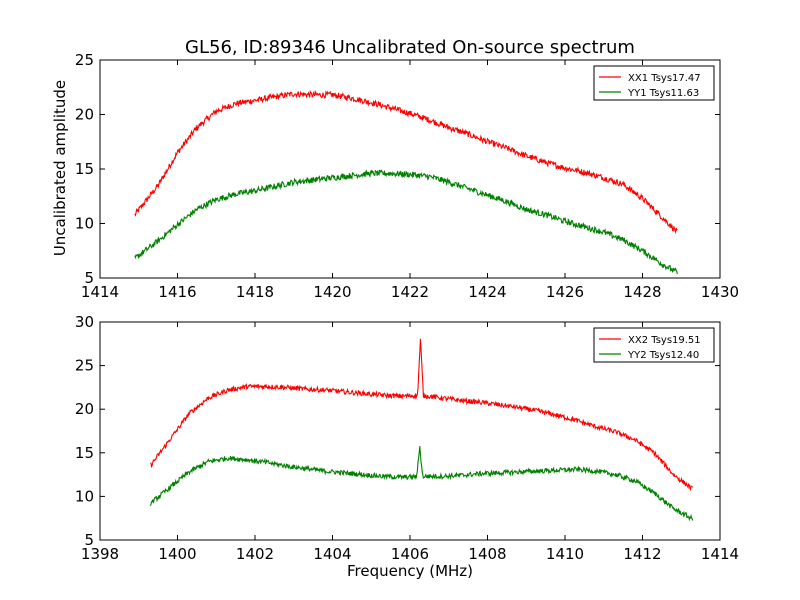  What do you see at coordinates (642, 292) in the screenshot?
I see `x-tick-label: 1428` at bounding box center [642, 292].